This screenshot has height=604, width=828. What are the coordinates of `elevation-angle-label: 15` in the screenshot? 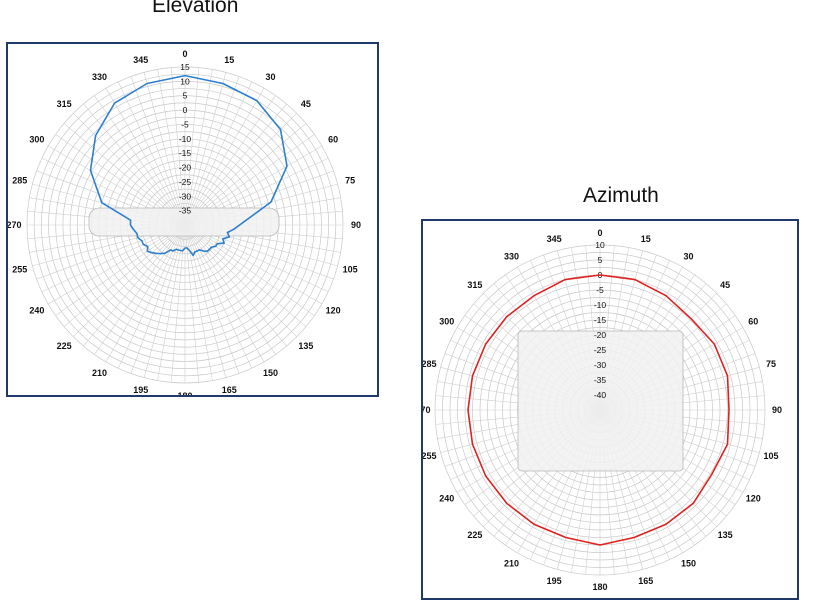 It's located at (229, 60).